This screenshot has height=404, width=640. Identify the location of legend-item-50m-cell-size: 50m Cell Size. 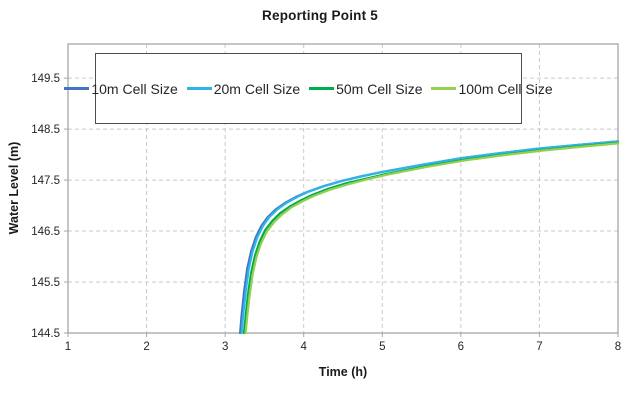
(365, 89).